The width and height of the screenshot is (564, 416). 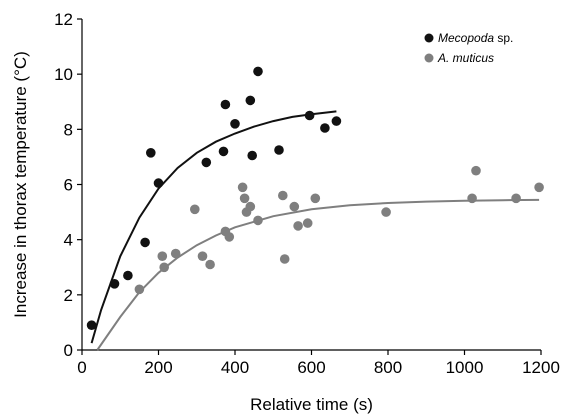 What do you see at coordinates (503, 38) in the screenshot?
I see `legend-suffix-mecopoda: sp.` at bounding box center [503, 38].